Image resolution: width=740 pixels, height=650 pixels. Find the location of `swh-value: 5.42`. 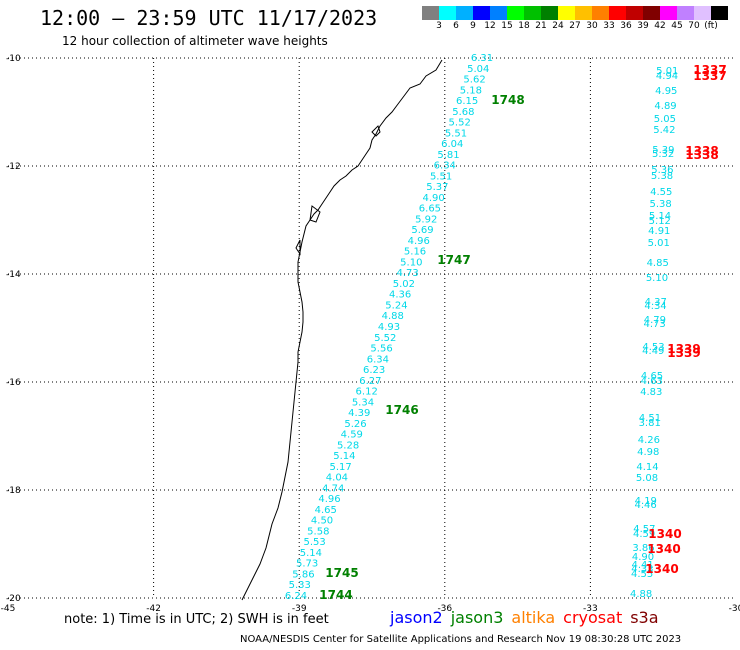

swh-value: 5.42 is located at coordinates (664, 130).